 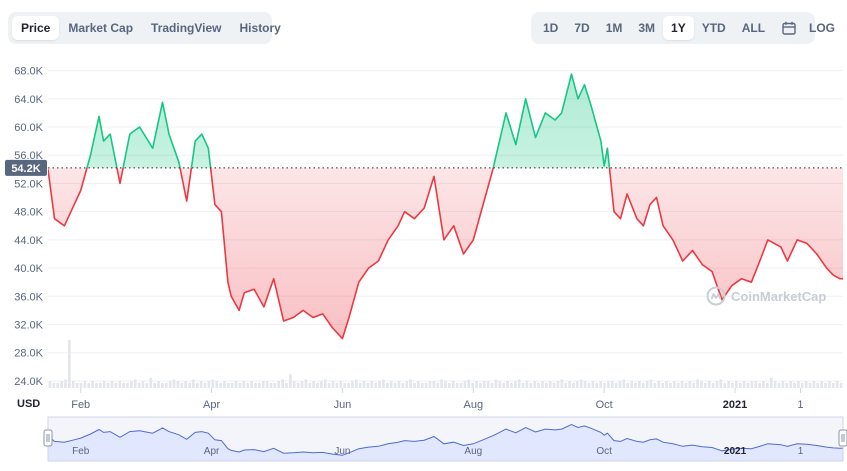 What do you see at coordinates (260, 28) in the screenshot?
I see `tab-history: History` at bounding box center [260, 28].